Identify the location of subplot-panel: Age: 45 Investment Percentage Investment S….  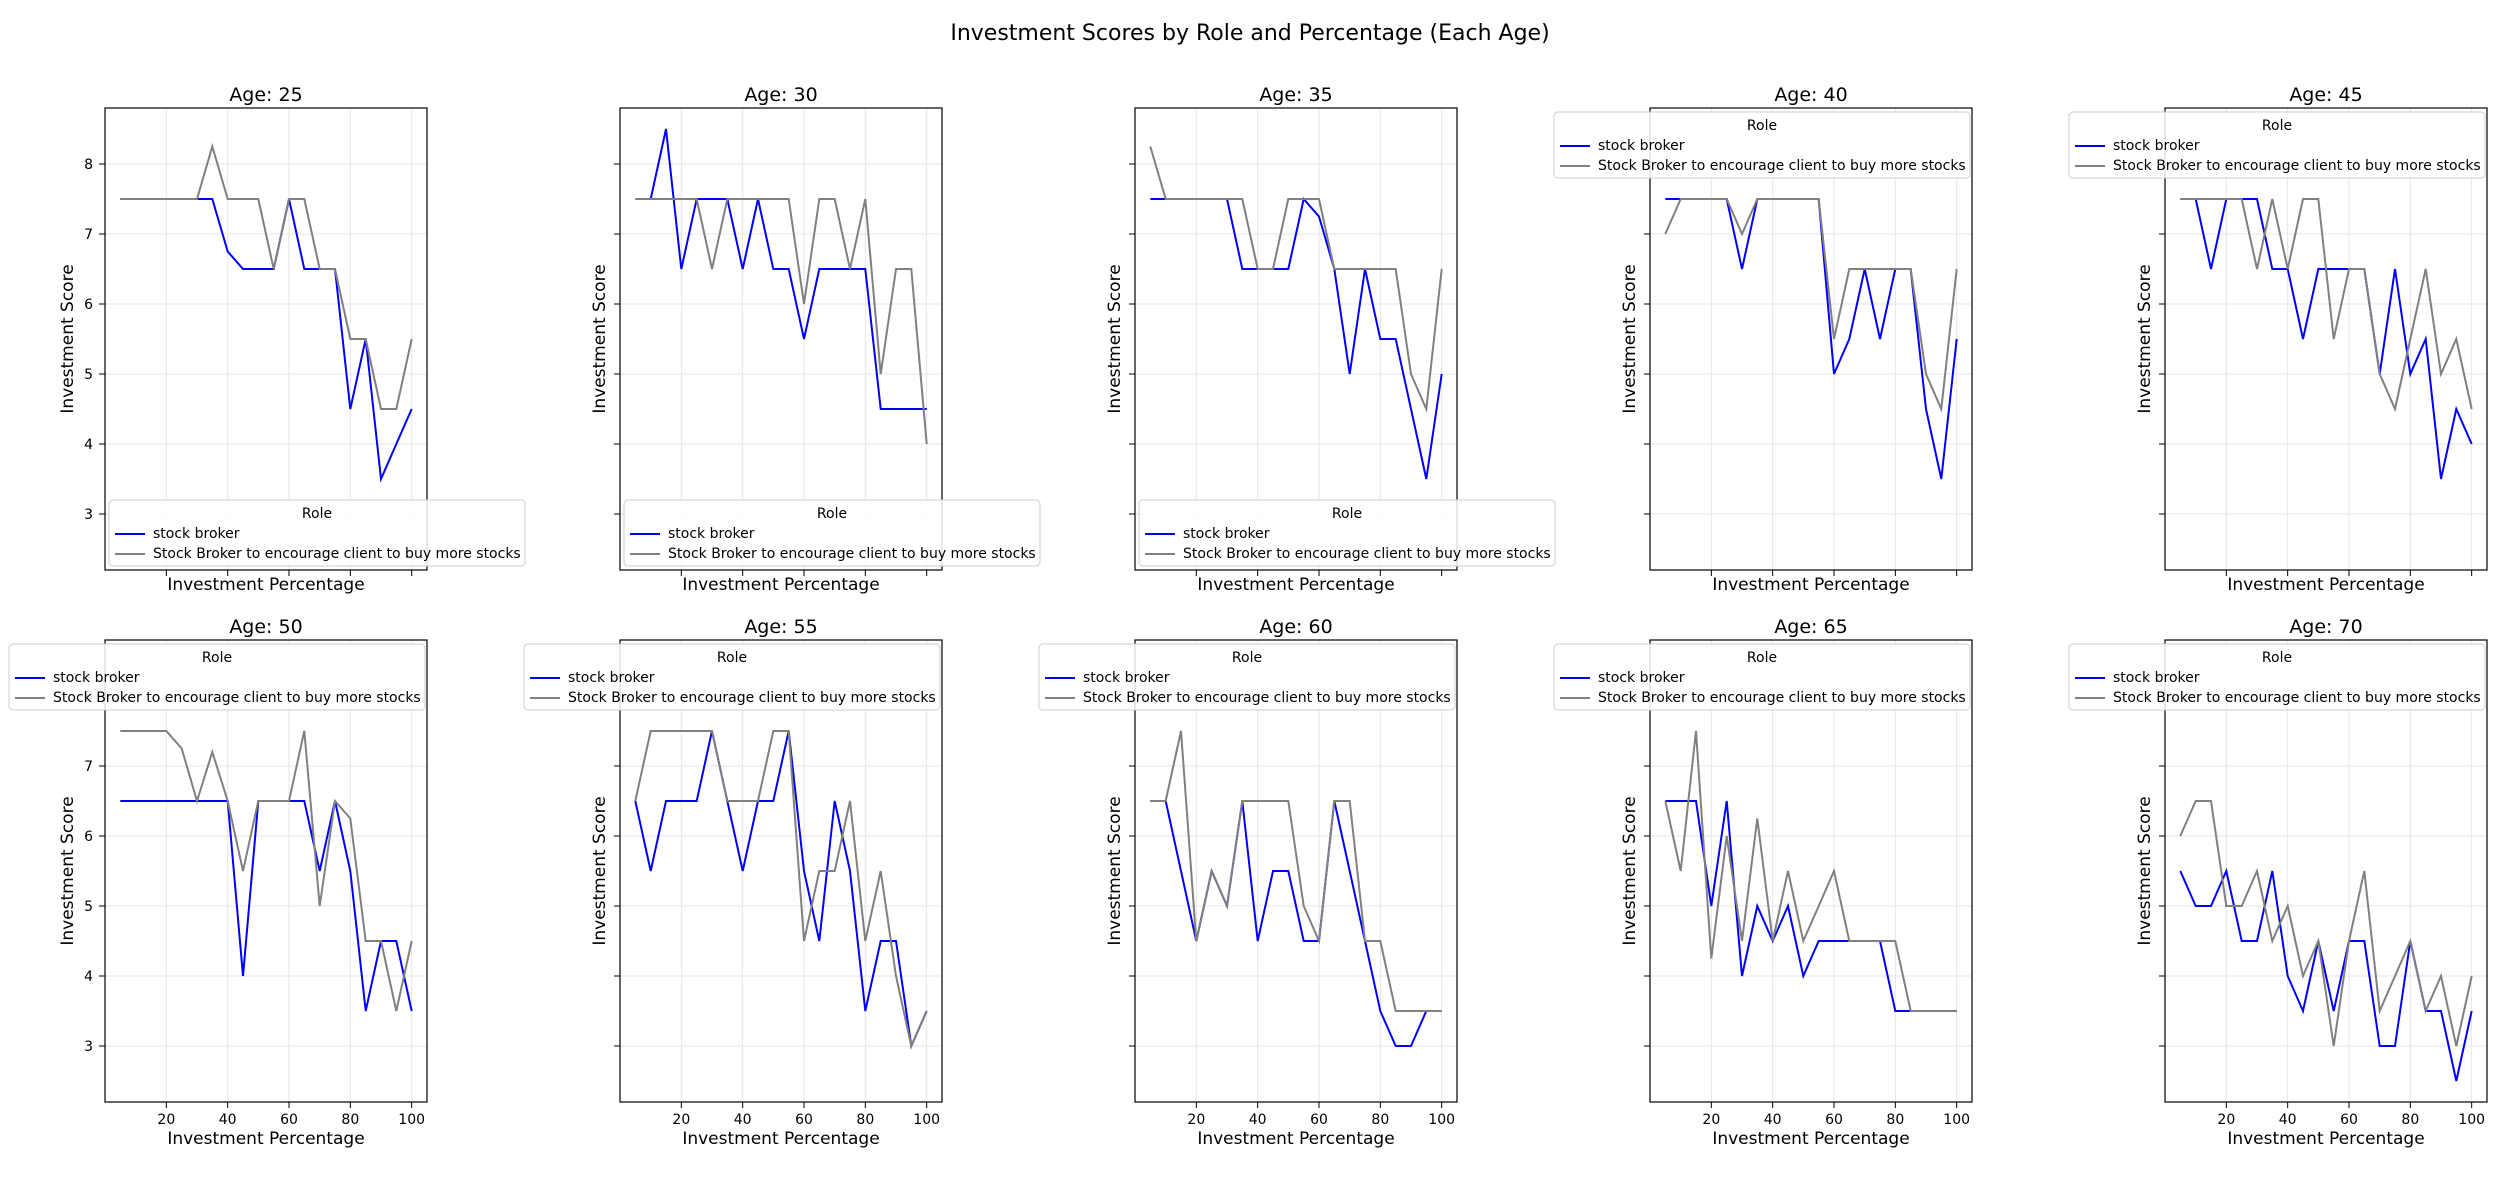
(2278, 339).